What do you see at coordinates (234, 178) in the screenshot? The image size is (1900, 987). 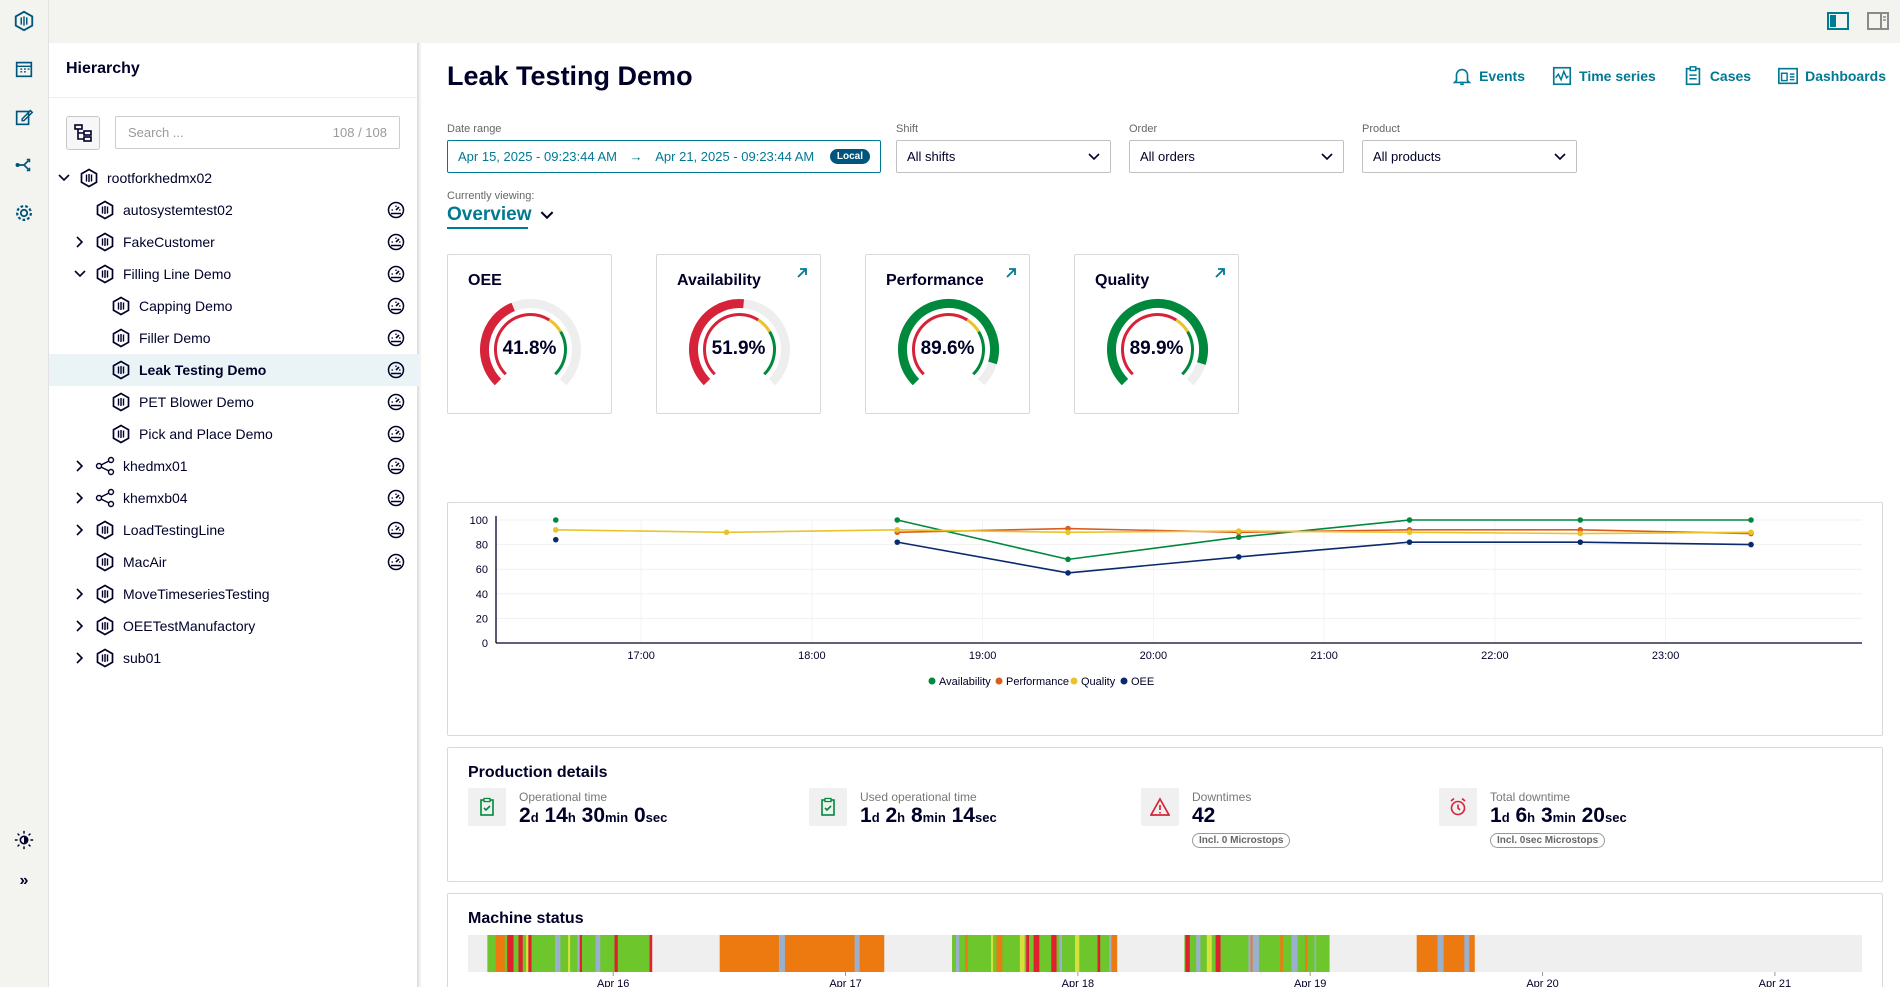 I see `tree-node: rootforkhedmx02` at bounding box center [234, 178].